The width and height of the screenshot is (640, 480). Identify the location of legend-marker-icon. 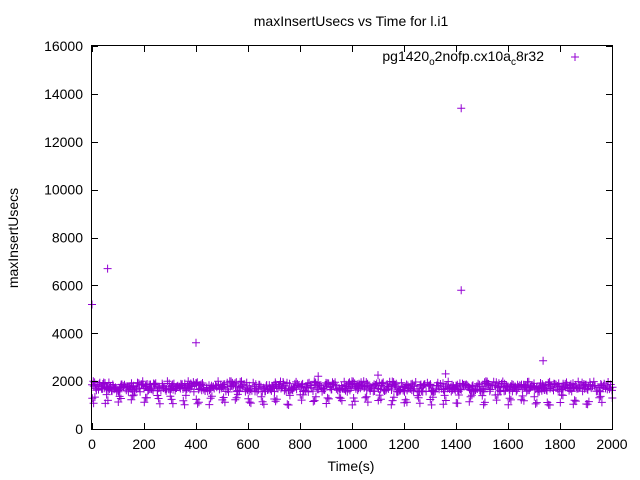
(575, 57).